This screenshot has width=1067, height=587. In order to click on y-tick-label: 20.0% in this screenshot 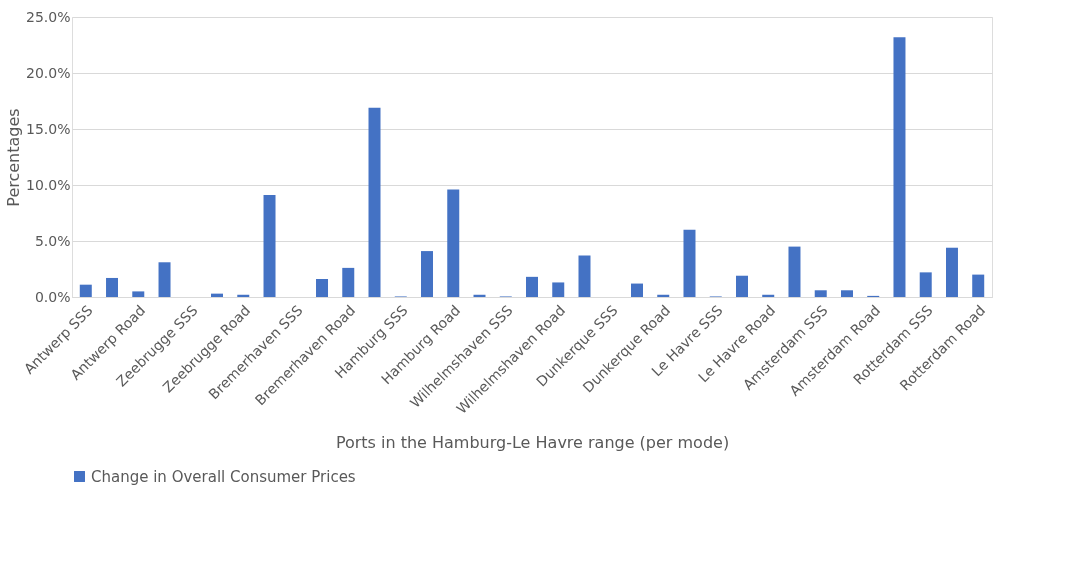, I will do `click(48, 72)`.